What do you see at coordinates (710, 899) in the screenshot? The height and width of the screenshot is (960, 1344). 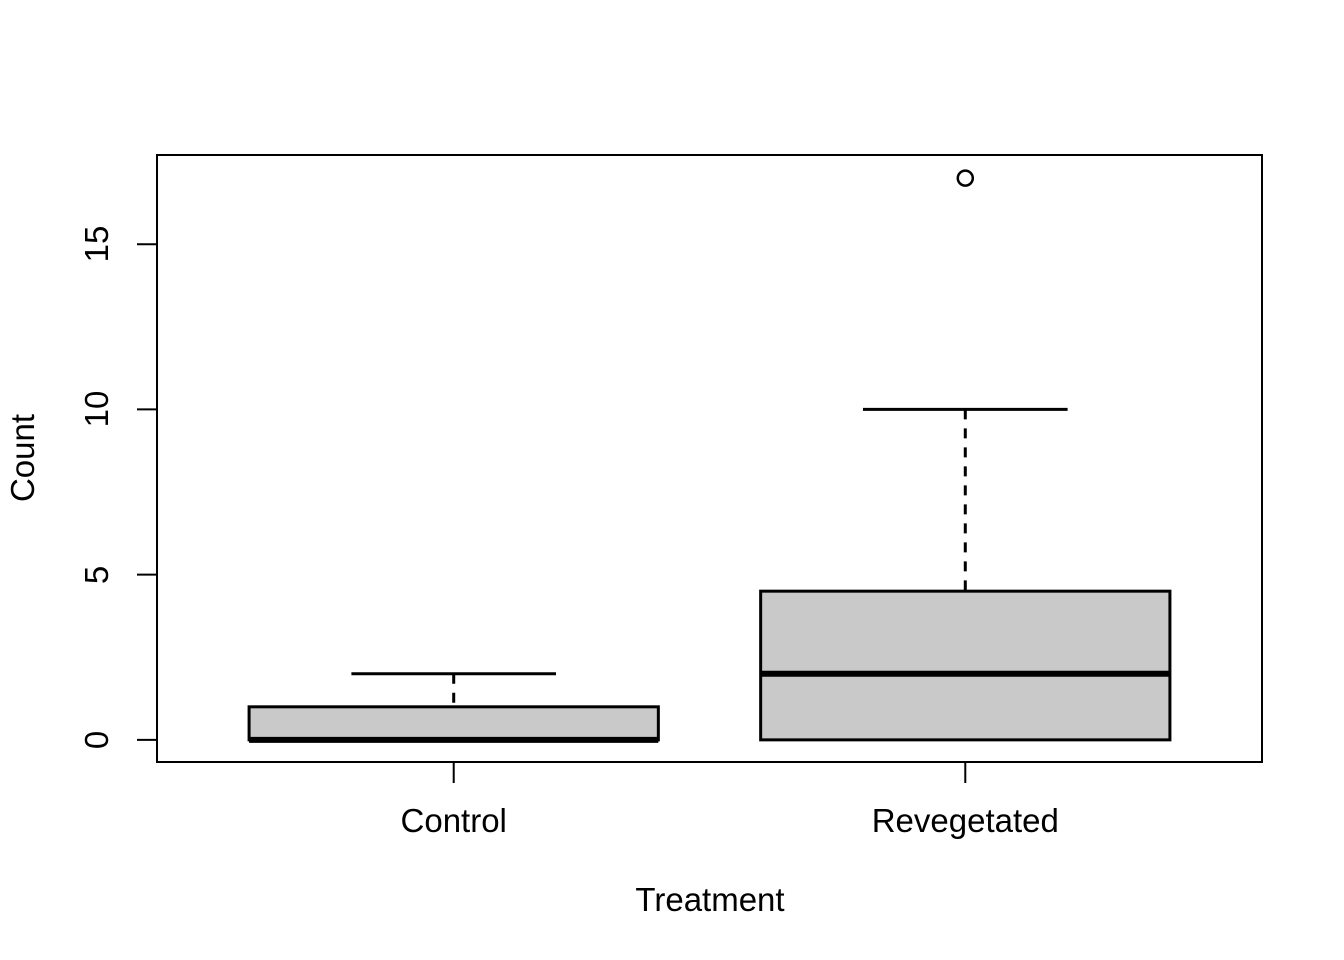 I see `x-axis-title: Treatment` at bounding box center [710, 899].